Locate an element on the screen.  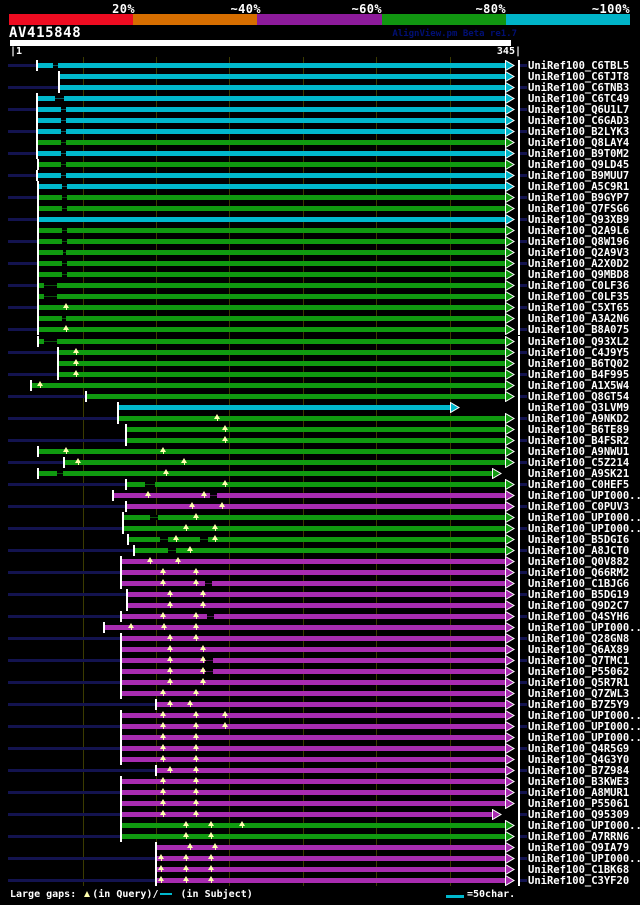
alignment-row: UniRef100_A5C9R1 is located at coordinates (320, 187).